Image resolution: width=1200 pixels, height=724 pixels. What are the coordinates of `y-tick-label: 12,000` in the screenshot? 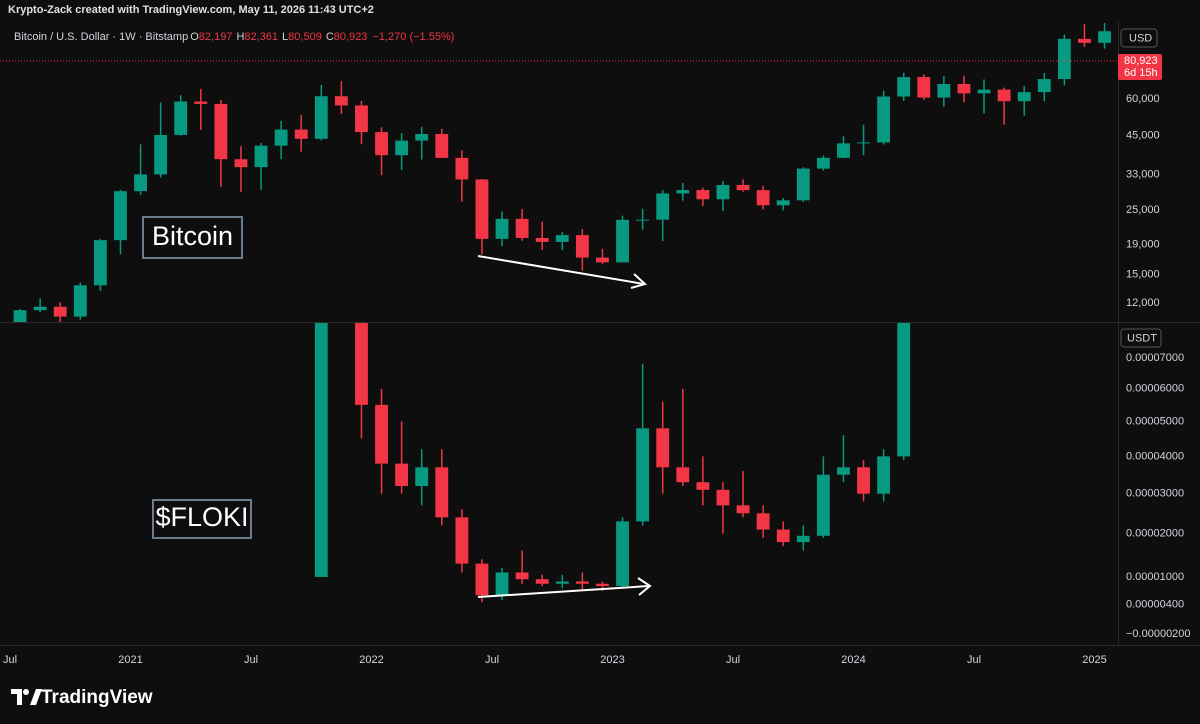 It's located at (1143, 303).